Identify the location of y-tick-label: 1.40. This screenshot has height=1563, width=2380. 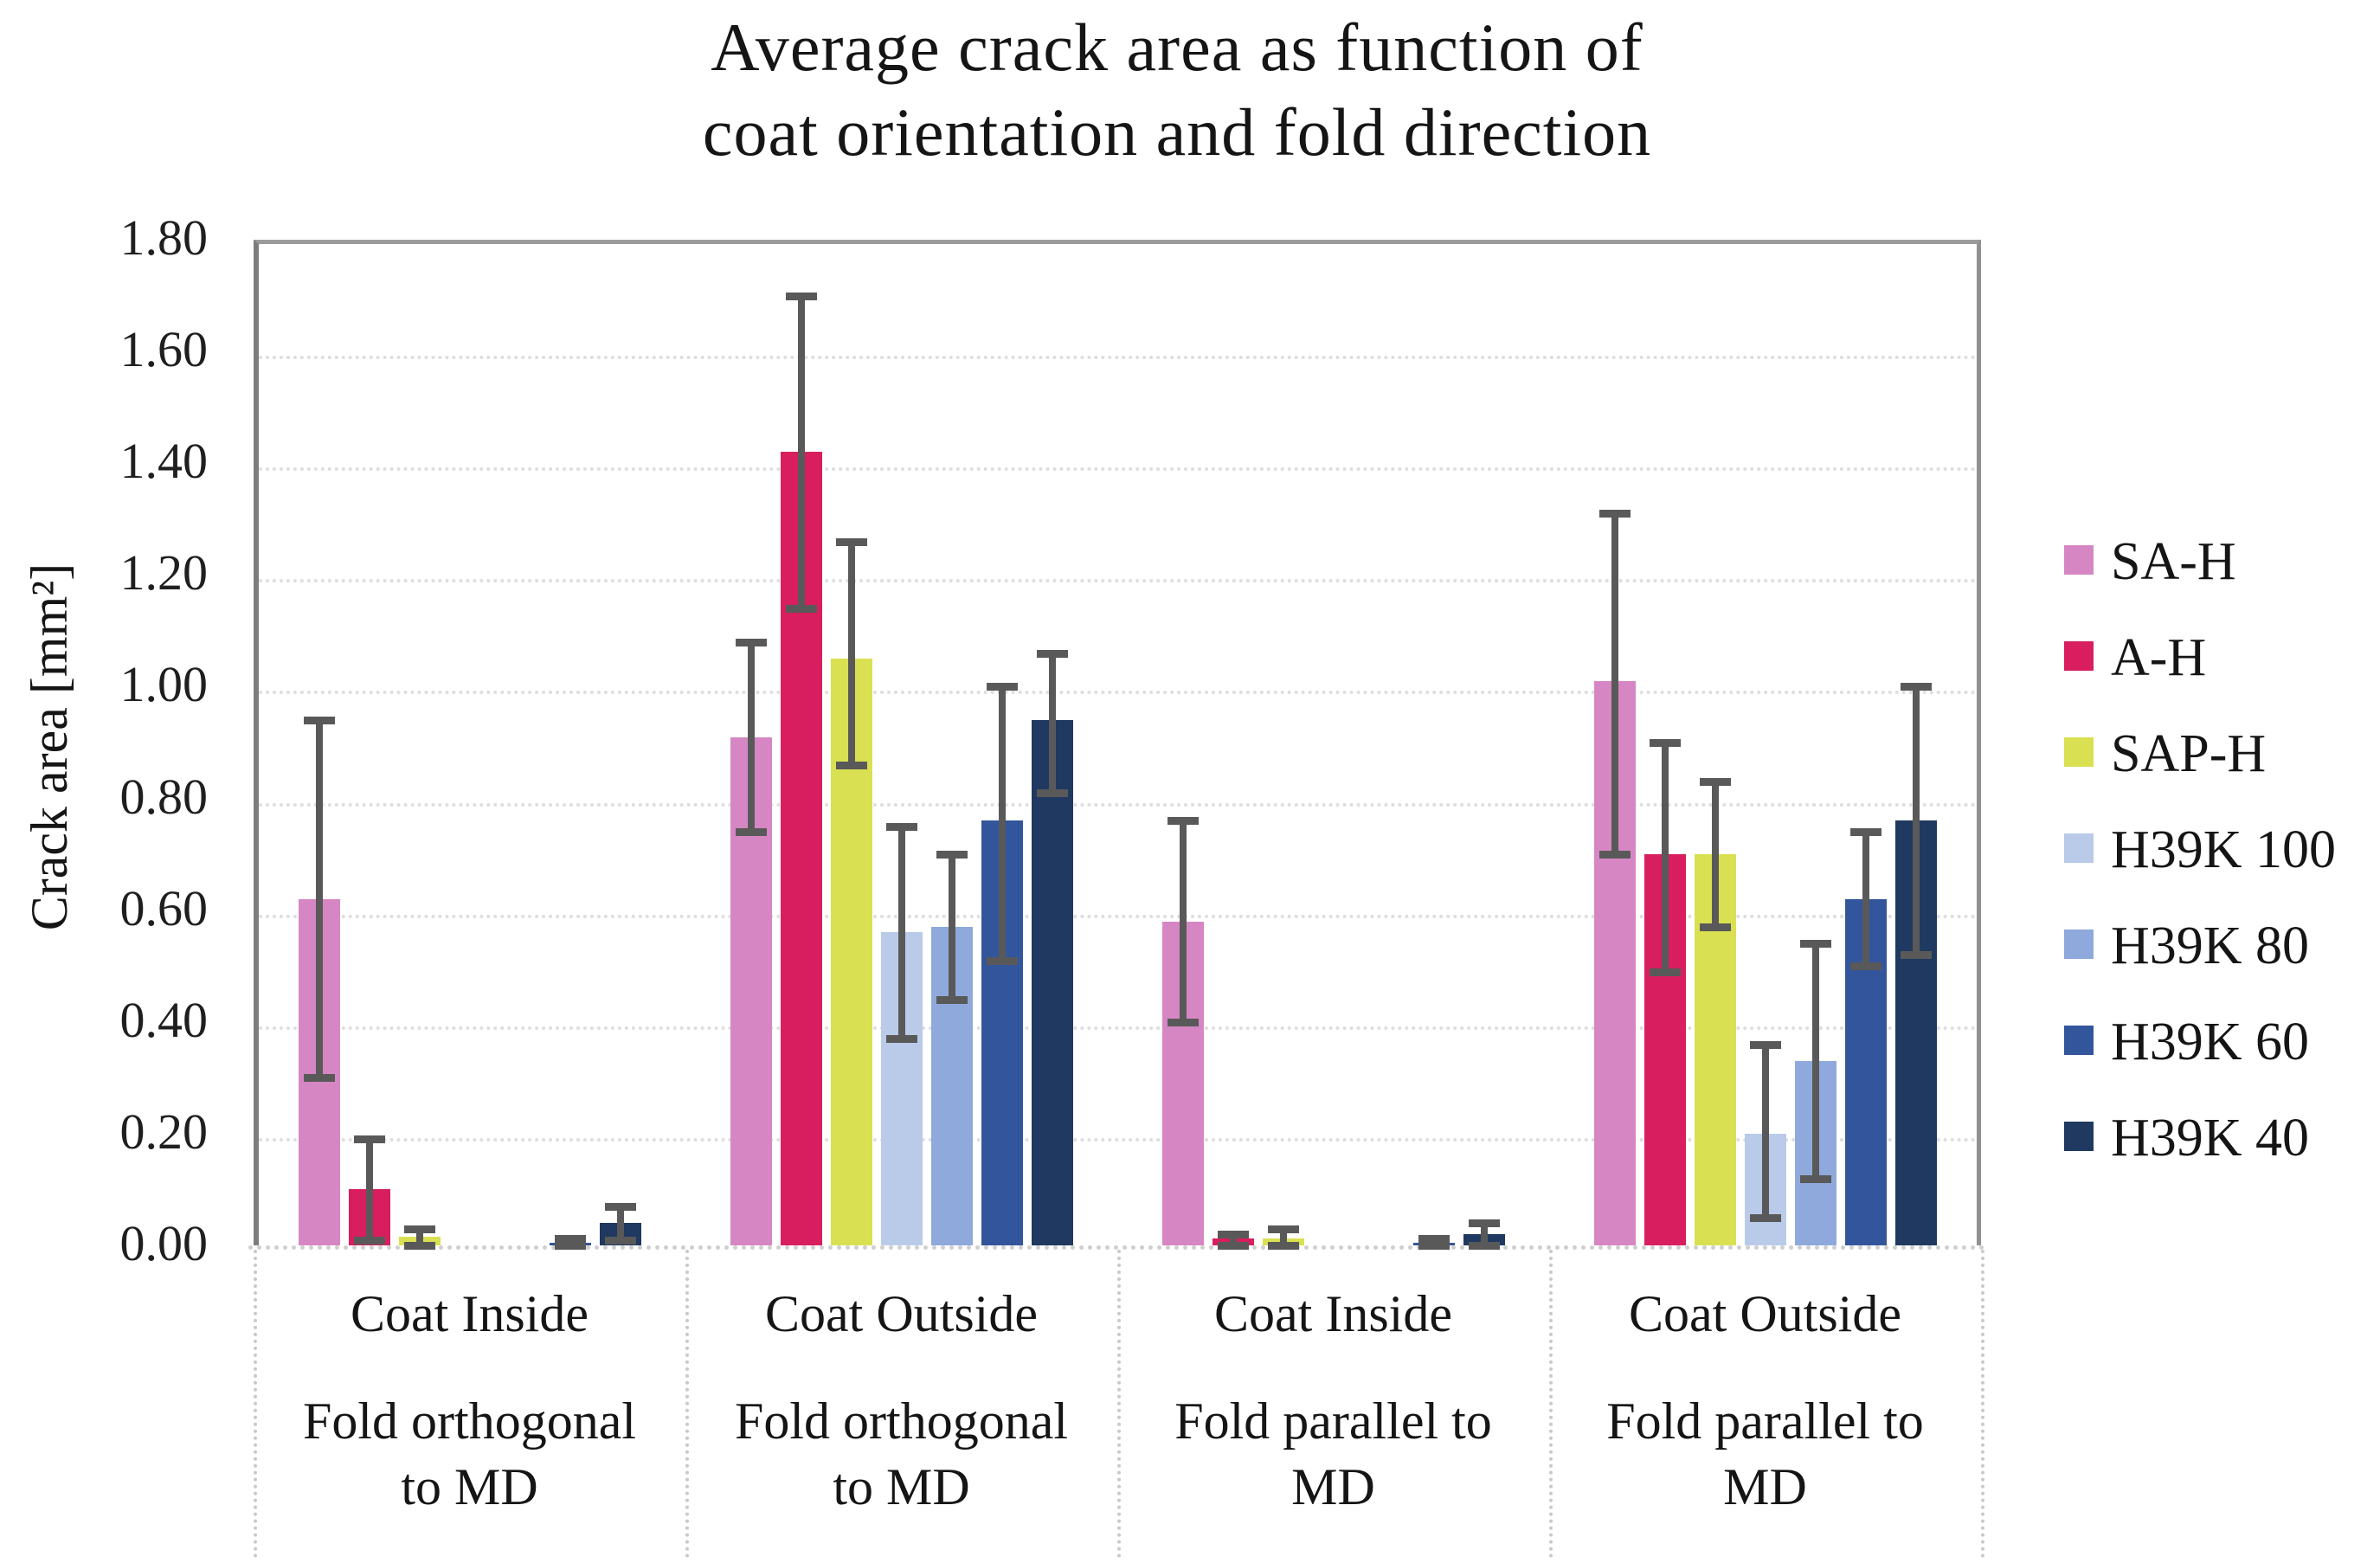
(164, 461).